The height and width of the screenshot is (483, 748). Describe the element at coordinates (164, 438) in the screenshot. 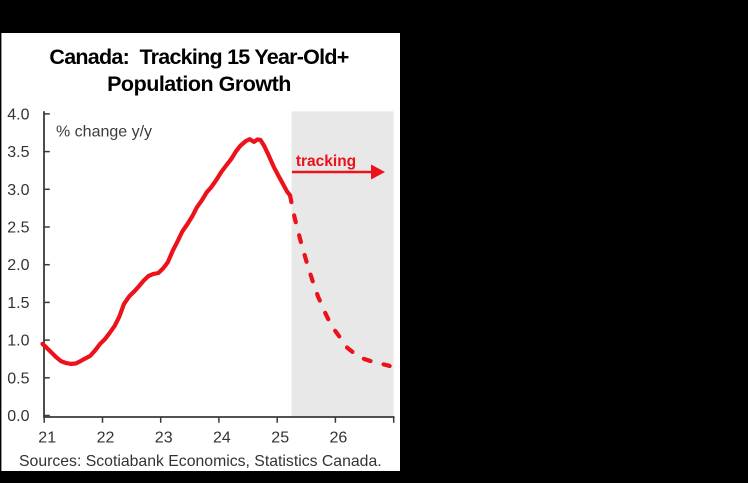

I see `svg-text: 23` at that location.